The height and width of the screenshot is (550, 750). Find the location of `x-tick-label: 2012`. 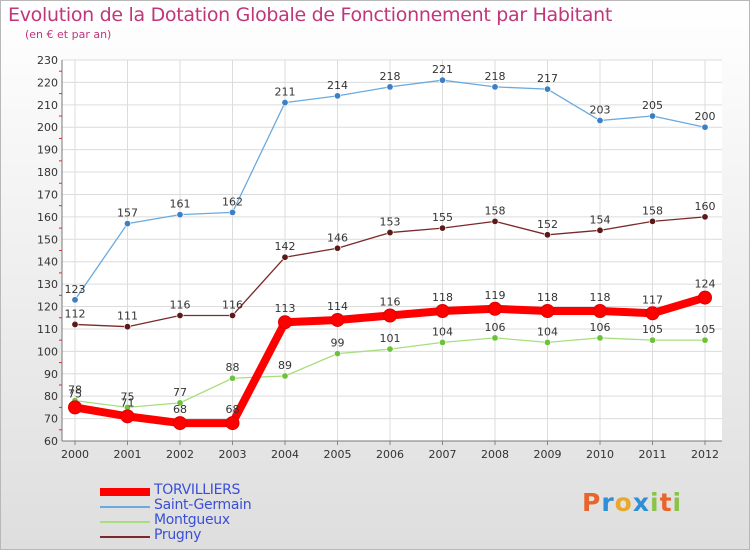

x-tick-label: 2012 is located at coordinates (705, 454).